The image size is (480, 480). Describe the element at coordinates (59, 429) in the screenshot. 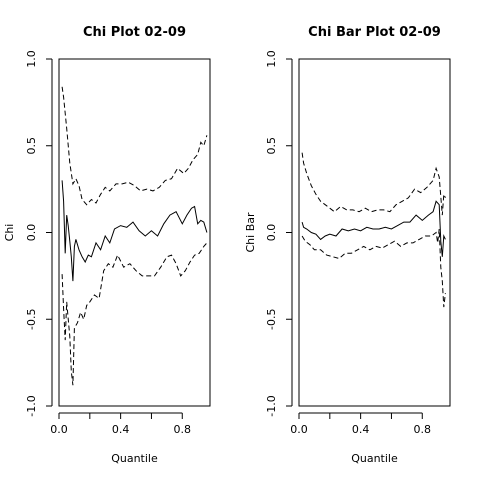

I see `chi-plot-x-tick-label: 0.0` at that location.